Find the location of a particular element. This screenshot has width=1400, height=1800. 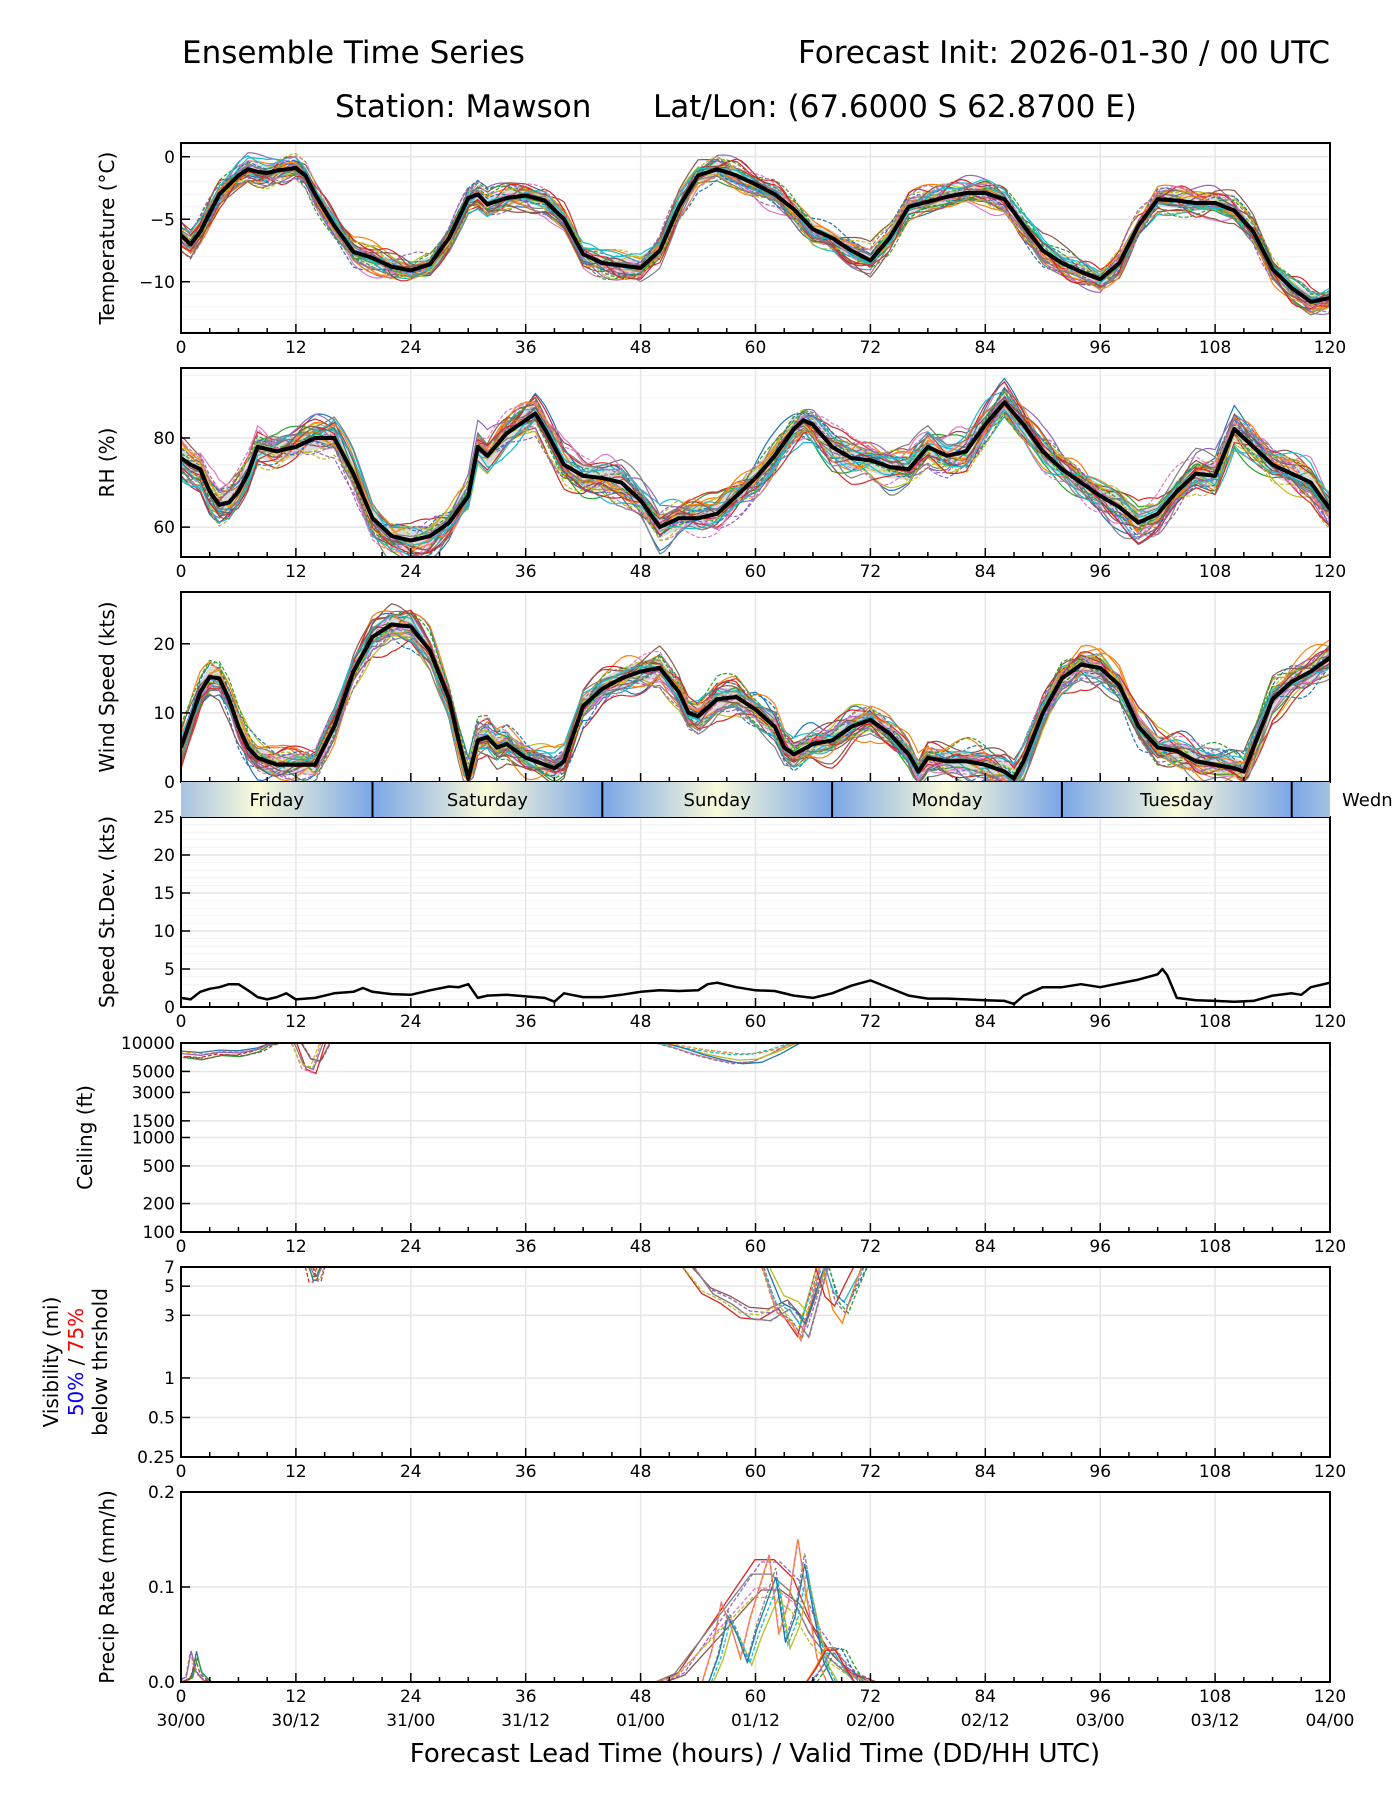

valid-time-label: 03/00 is located at coordinates (1100, 1721).